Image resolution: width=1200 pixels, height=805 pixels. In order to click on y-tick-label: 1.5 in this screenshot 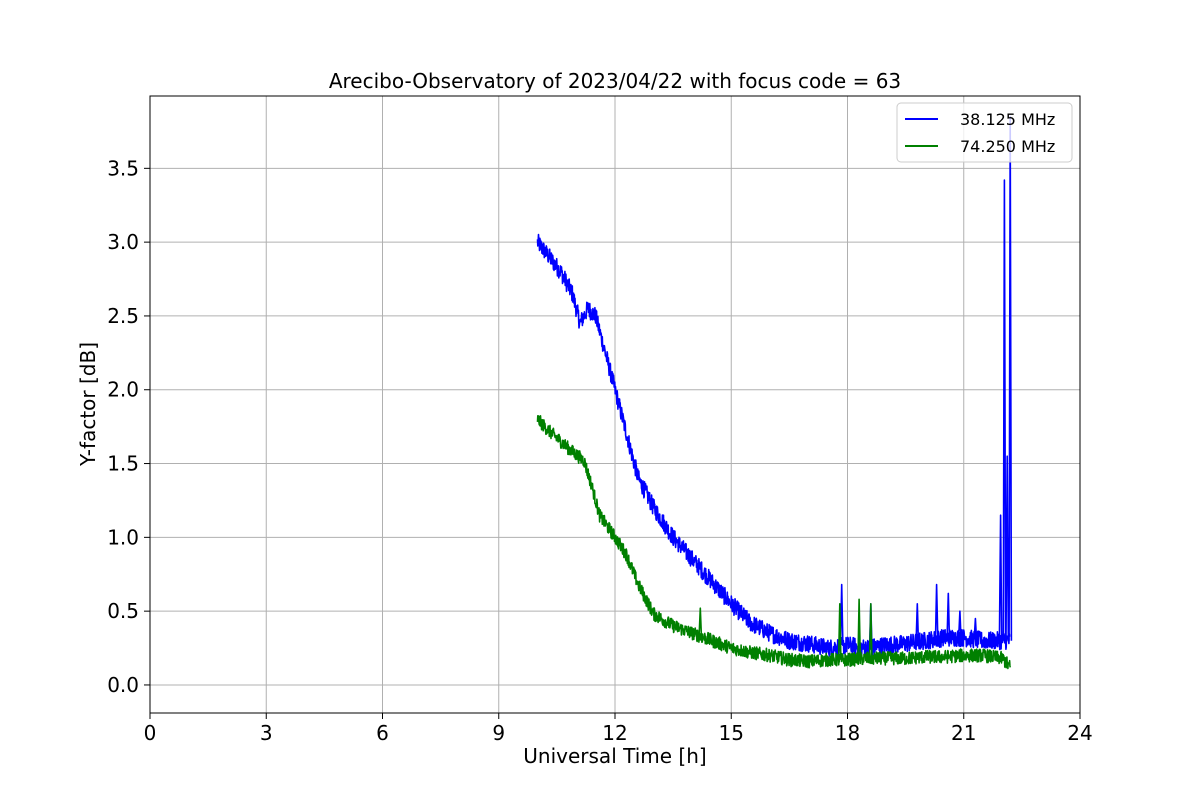, I will do `click(123, 464)`.